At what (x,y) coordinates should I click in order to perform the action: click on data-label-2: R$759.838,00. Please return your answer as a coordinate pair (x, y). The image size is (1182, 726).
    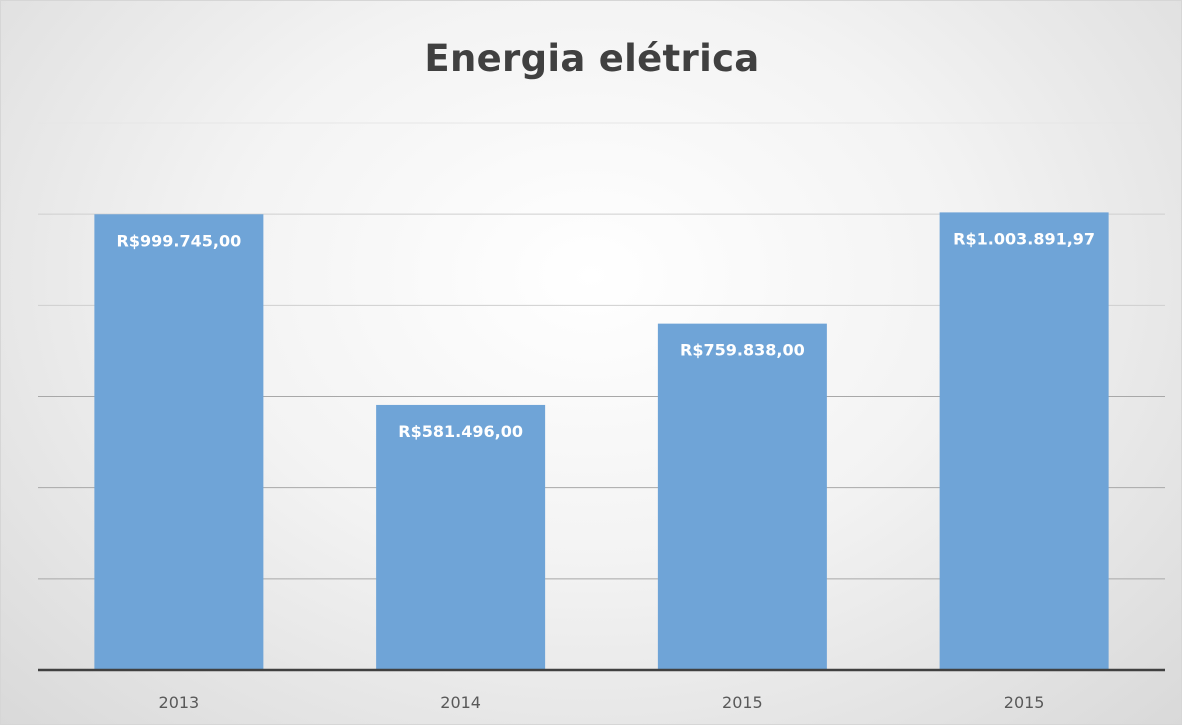
    Looking at the image, I should click on (742, 350).